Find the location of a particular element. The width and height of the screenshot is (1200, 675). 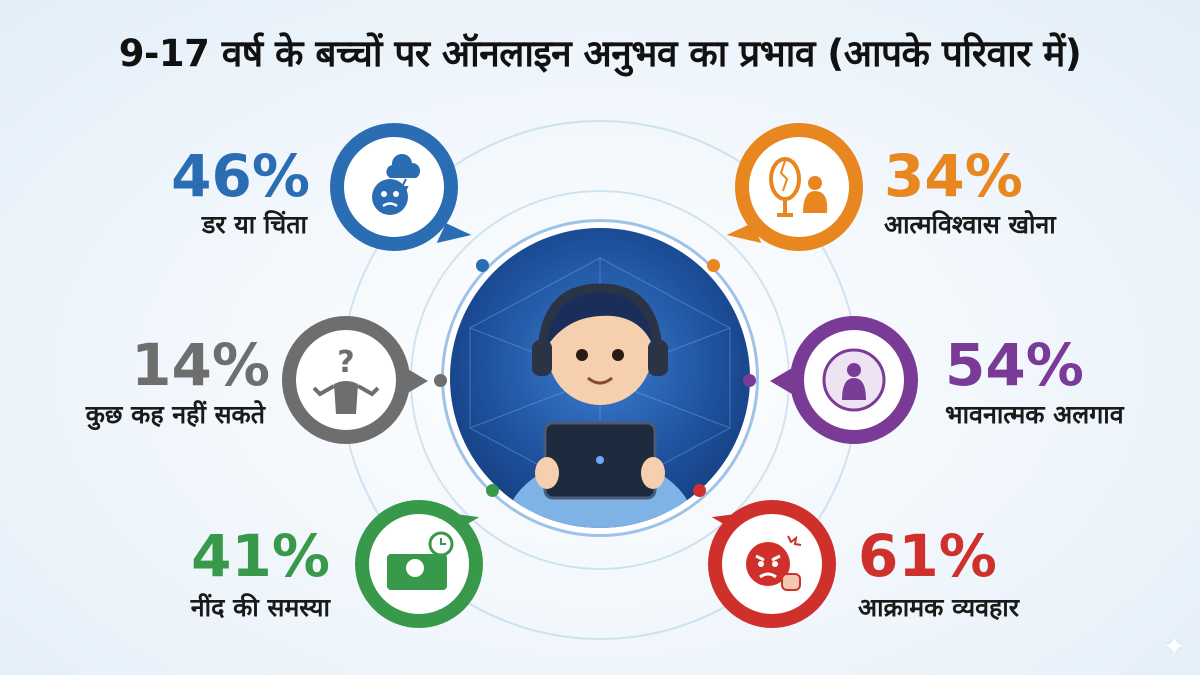

sparkle-icon: ✦ is located at coordinates (1174, 646).